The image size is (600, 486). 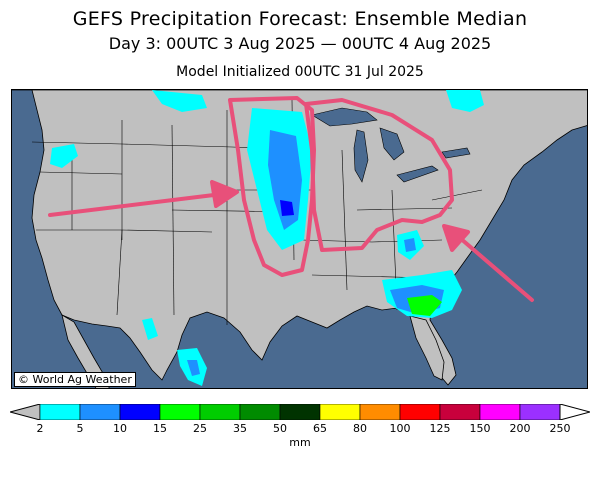 What do you see at coordinates (75, 379) in the screenshot?
I see `credit-label: © World Ag Weather` at bounding box center [75, 379].